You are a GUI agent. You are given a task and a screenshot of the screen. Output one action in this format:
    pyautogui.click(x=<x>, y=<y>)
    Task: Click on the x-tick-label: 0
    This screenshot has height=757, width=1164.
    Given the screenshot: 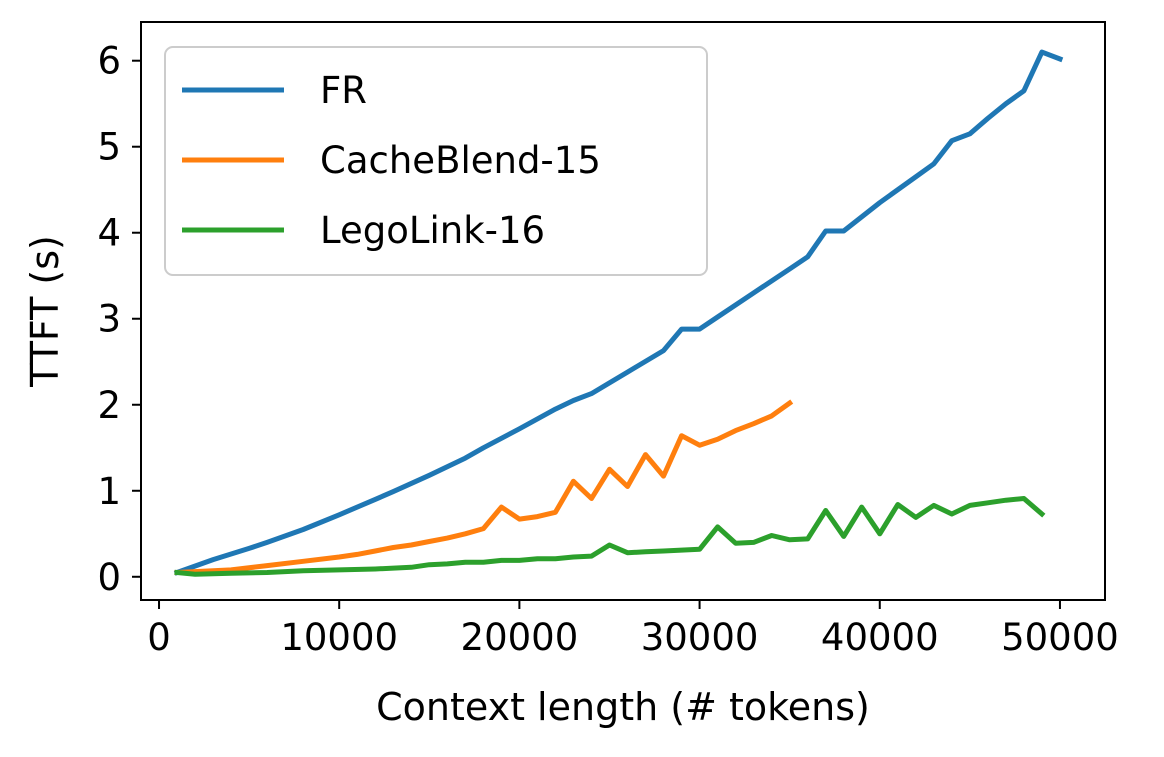 What is the action you would take?
    pyautogui.click(x=159, y=637)
    